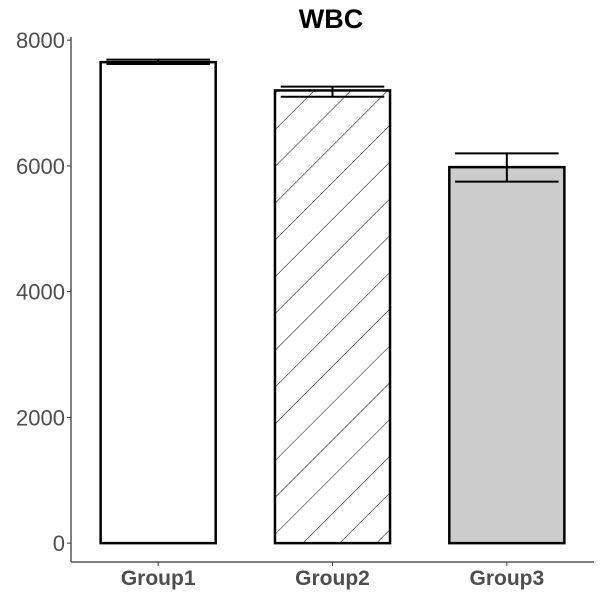  What do you see at coordinates (507, 167) in the screenshot?
I see `error-bar-group3` at bounding box center [507, 167].